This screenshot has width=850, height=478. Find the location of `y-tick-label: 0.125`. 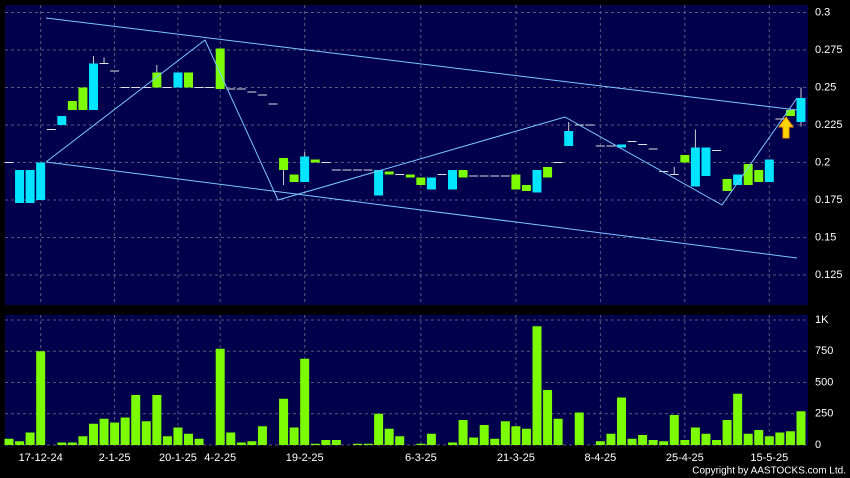

y-tick-label: 0.125 is located at coordinates (829, 275).